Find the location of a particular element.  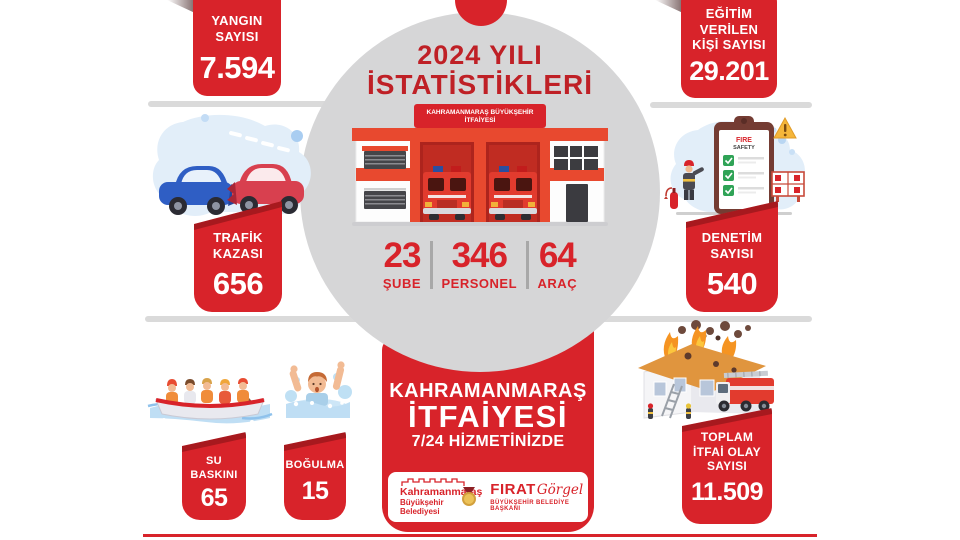

page-title: 2024 YILI İSTATİSTİKLERİ is located at coordinates (480, 70).